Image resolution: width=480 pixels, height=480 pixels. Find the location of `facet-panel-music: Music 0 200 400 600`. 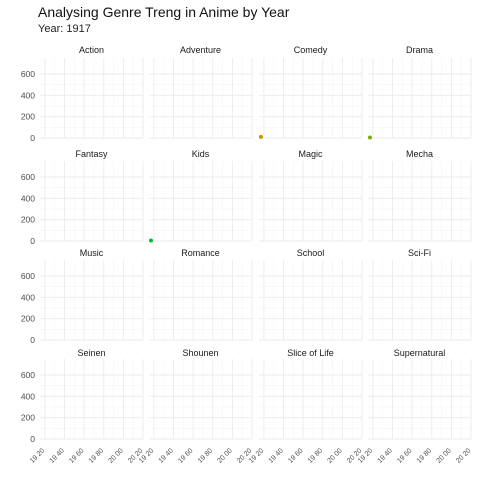

facet-panel-music: Music 0 200 400 600 is located at coordinates (82, 296).